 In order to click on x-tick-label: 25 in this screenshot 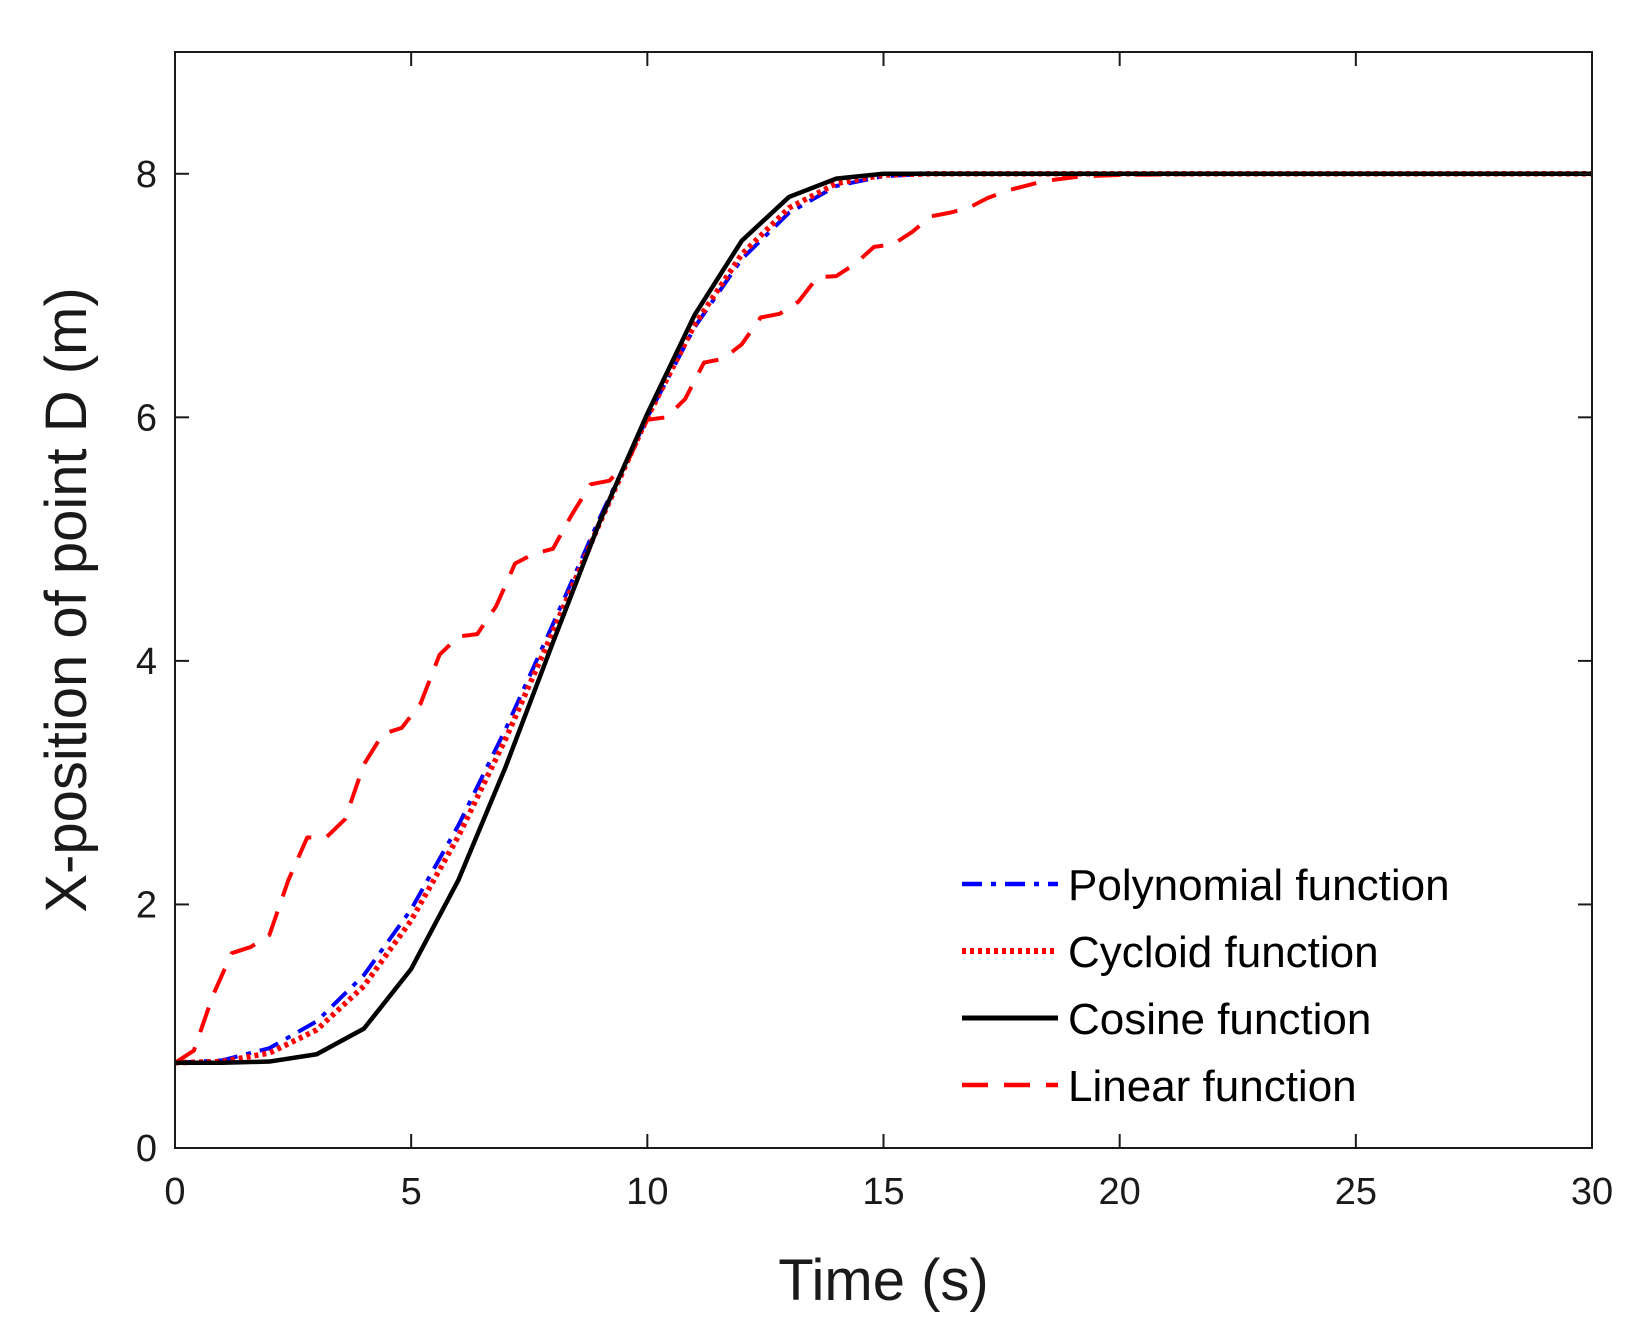, I will do `click(1356, 1192)`.